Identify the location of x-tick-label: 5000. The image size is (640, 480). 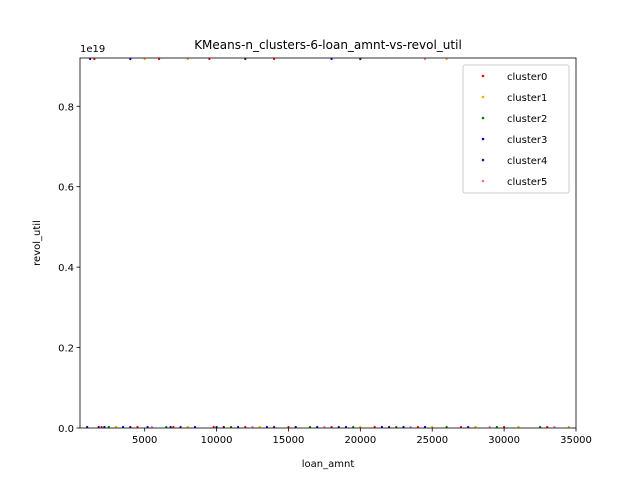
(144, 440).